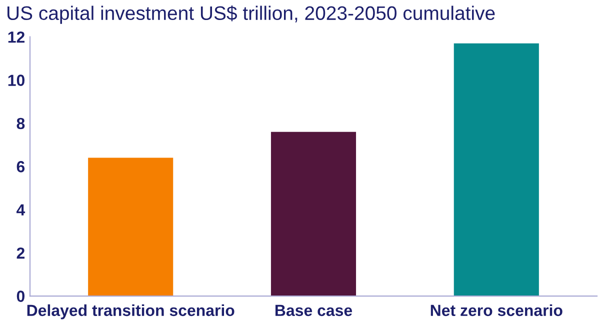 Image resolution: width=600 pixels, height=326 pixels. Describe the element at coordinates (313, 310) in the screenshot. I see `x-tick-label: Base case` at that location.